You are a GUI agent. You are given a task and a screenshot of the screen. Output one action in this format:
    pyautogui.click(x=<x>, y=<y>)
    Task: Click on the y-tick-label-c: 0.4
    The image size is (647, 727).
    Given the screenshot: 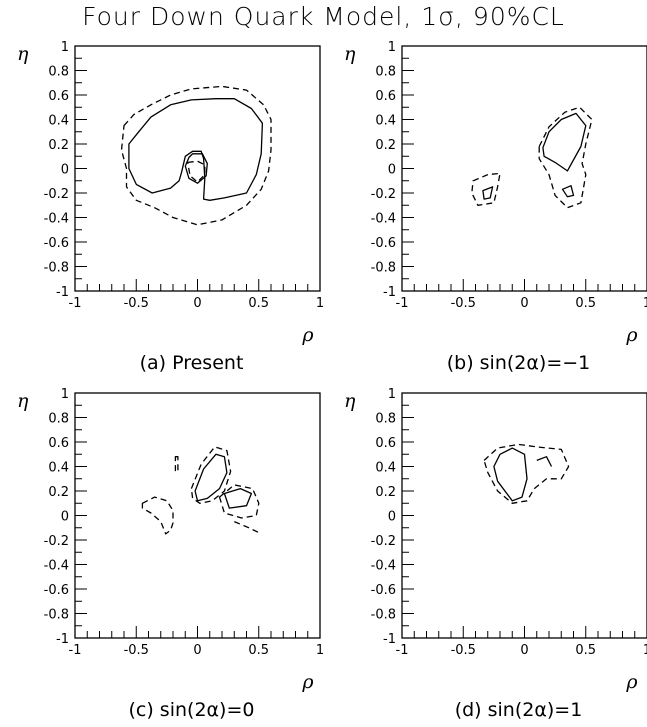 What is the action you would take?
    pyautogui.click(x=58, y=468)
    